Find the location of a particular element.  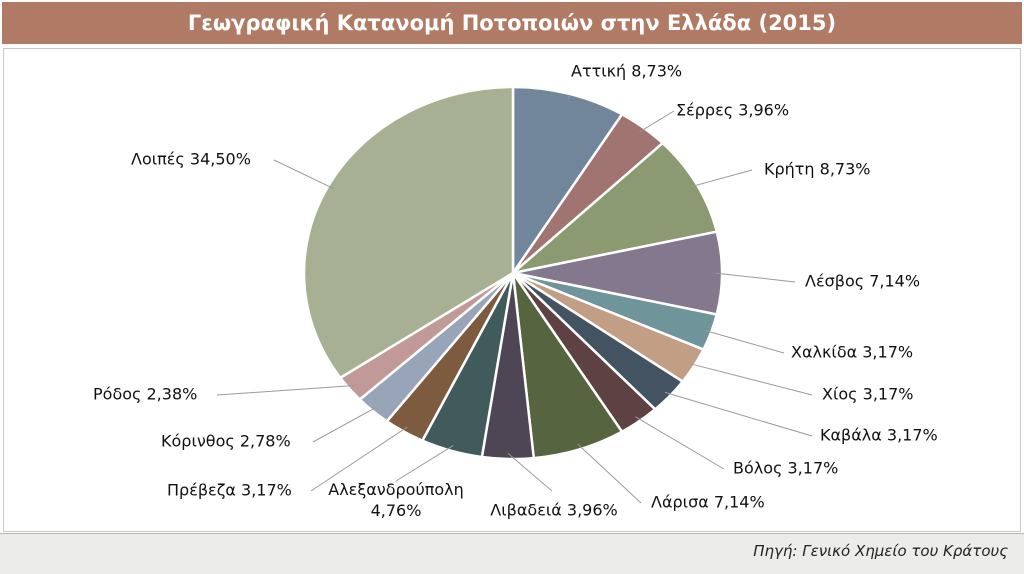

data-label-1: Αττική 8,73% is located at coordinates (626, 71).